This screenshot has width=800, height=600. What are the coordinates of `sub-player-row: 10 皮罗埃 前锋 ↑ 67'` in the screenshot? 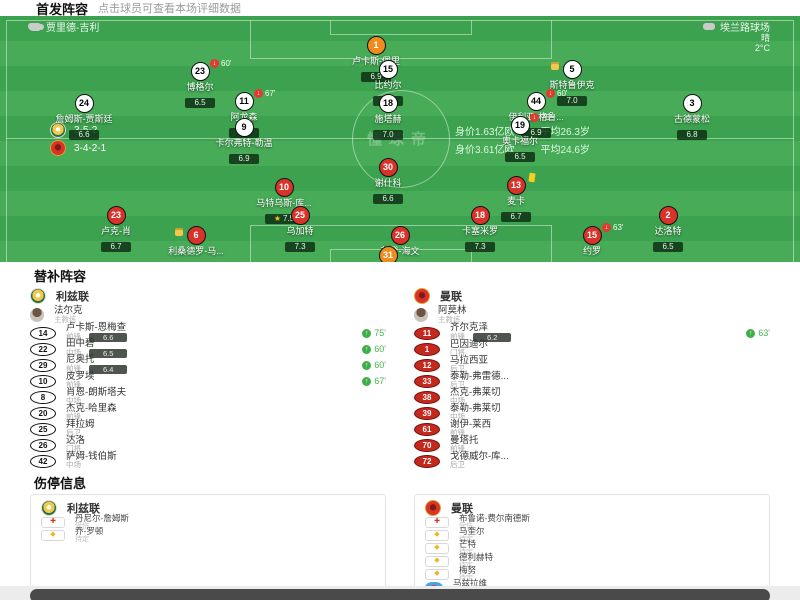 It's located at (208, 380).